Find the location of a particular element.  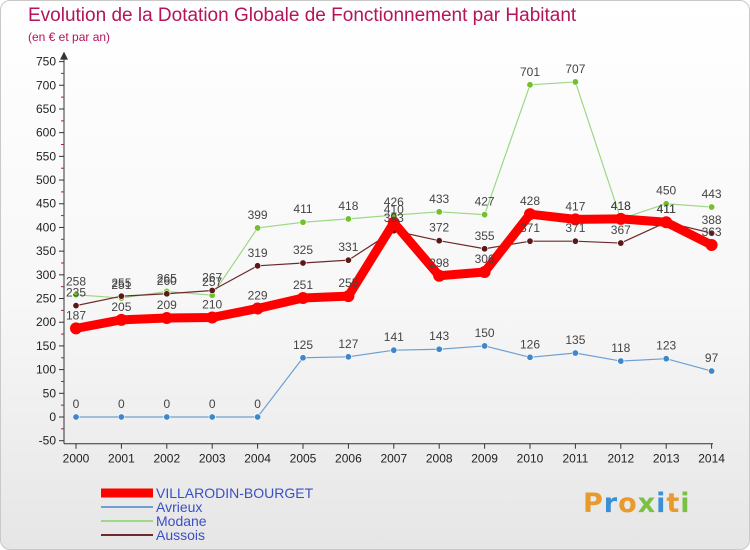

legend-swatch-avrieux is located at coordinates (127, 507).